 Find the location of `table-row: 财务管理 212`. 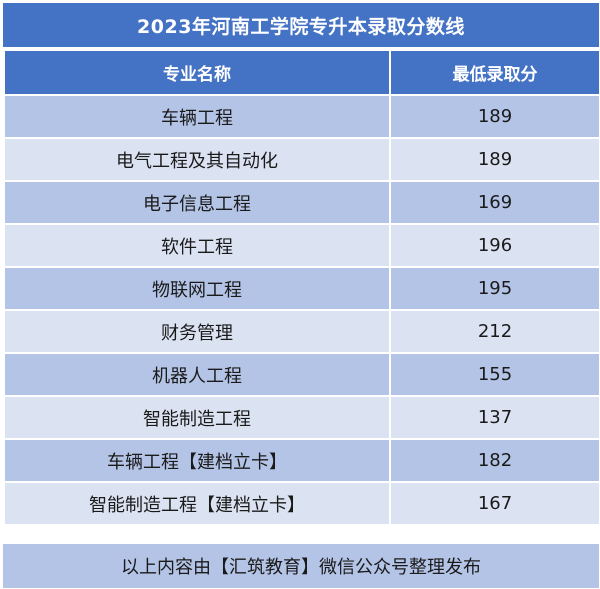

table-row: 财务管理 212 is located at coordinates (301, 331).